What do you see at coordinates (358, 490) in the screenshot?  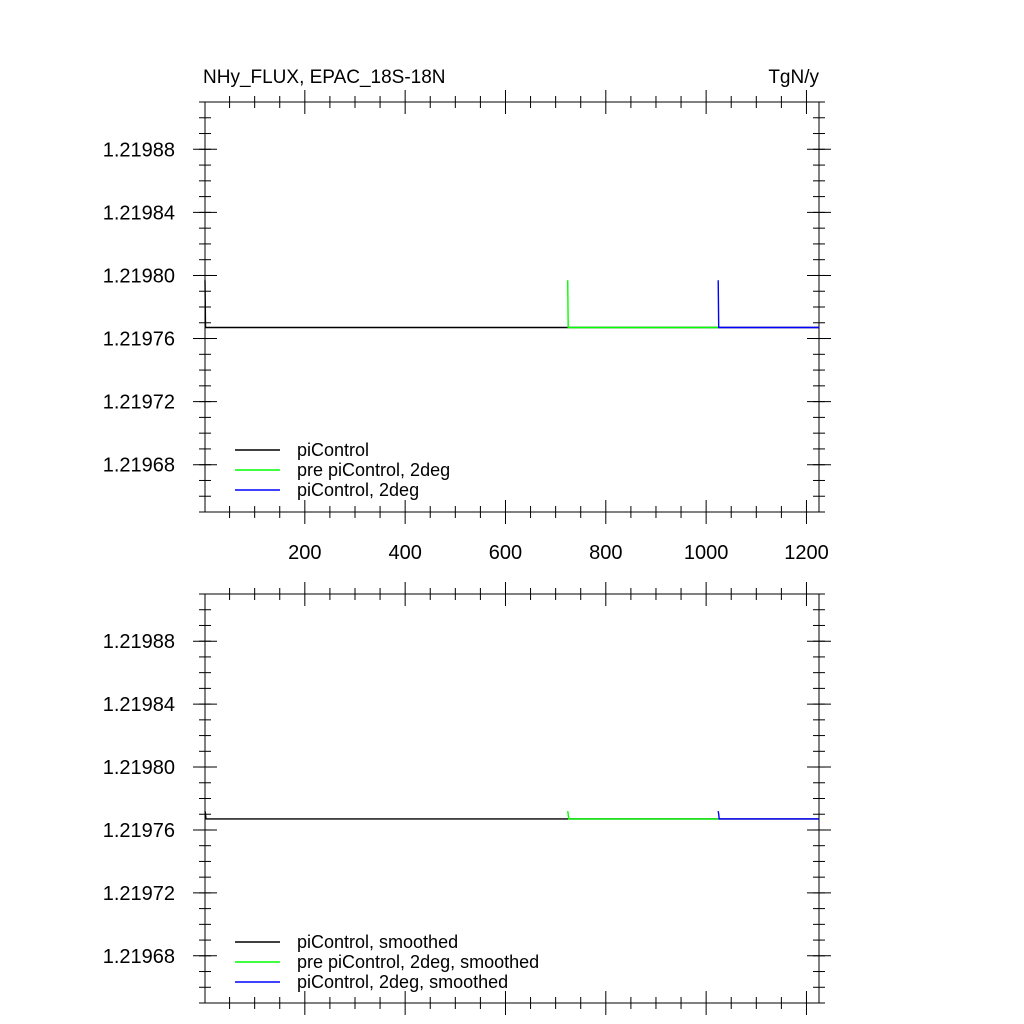 I see `legend-label: piControl, 2deg` at bounding box center [358, 490].